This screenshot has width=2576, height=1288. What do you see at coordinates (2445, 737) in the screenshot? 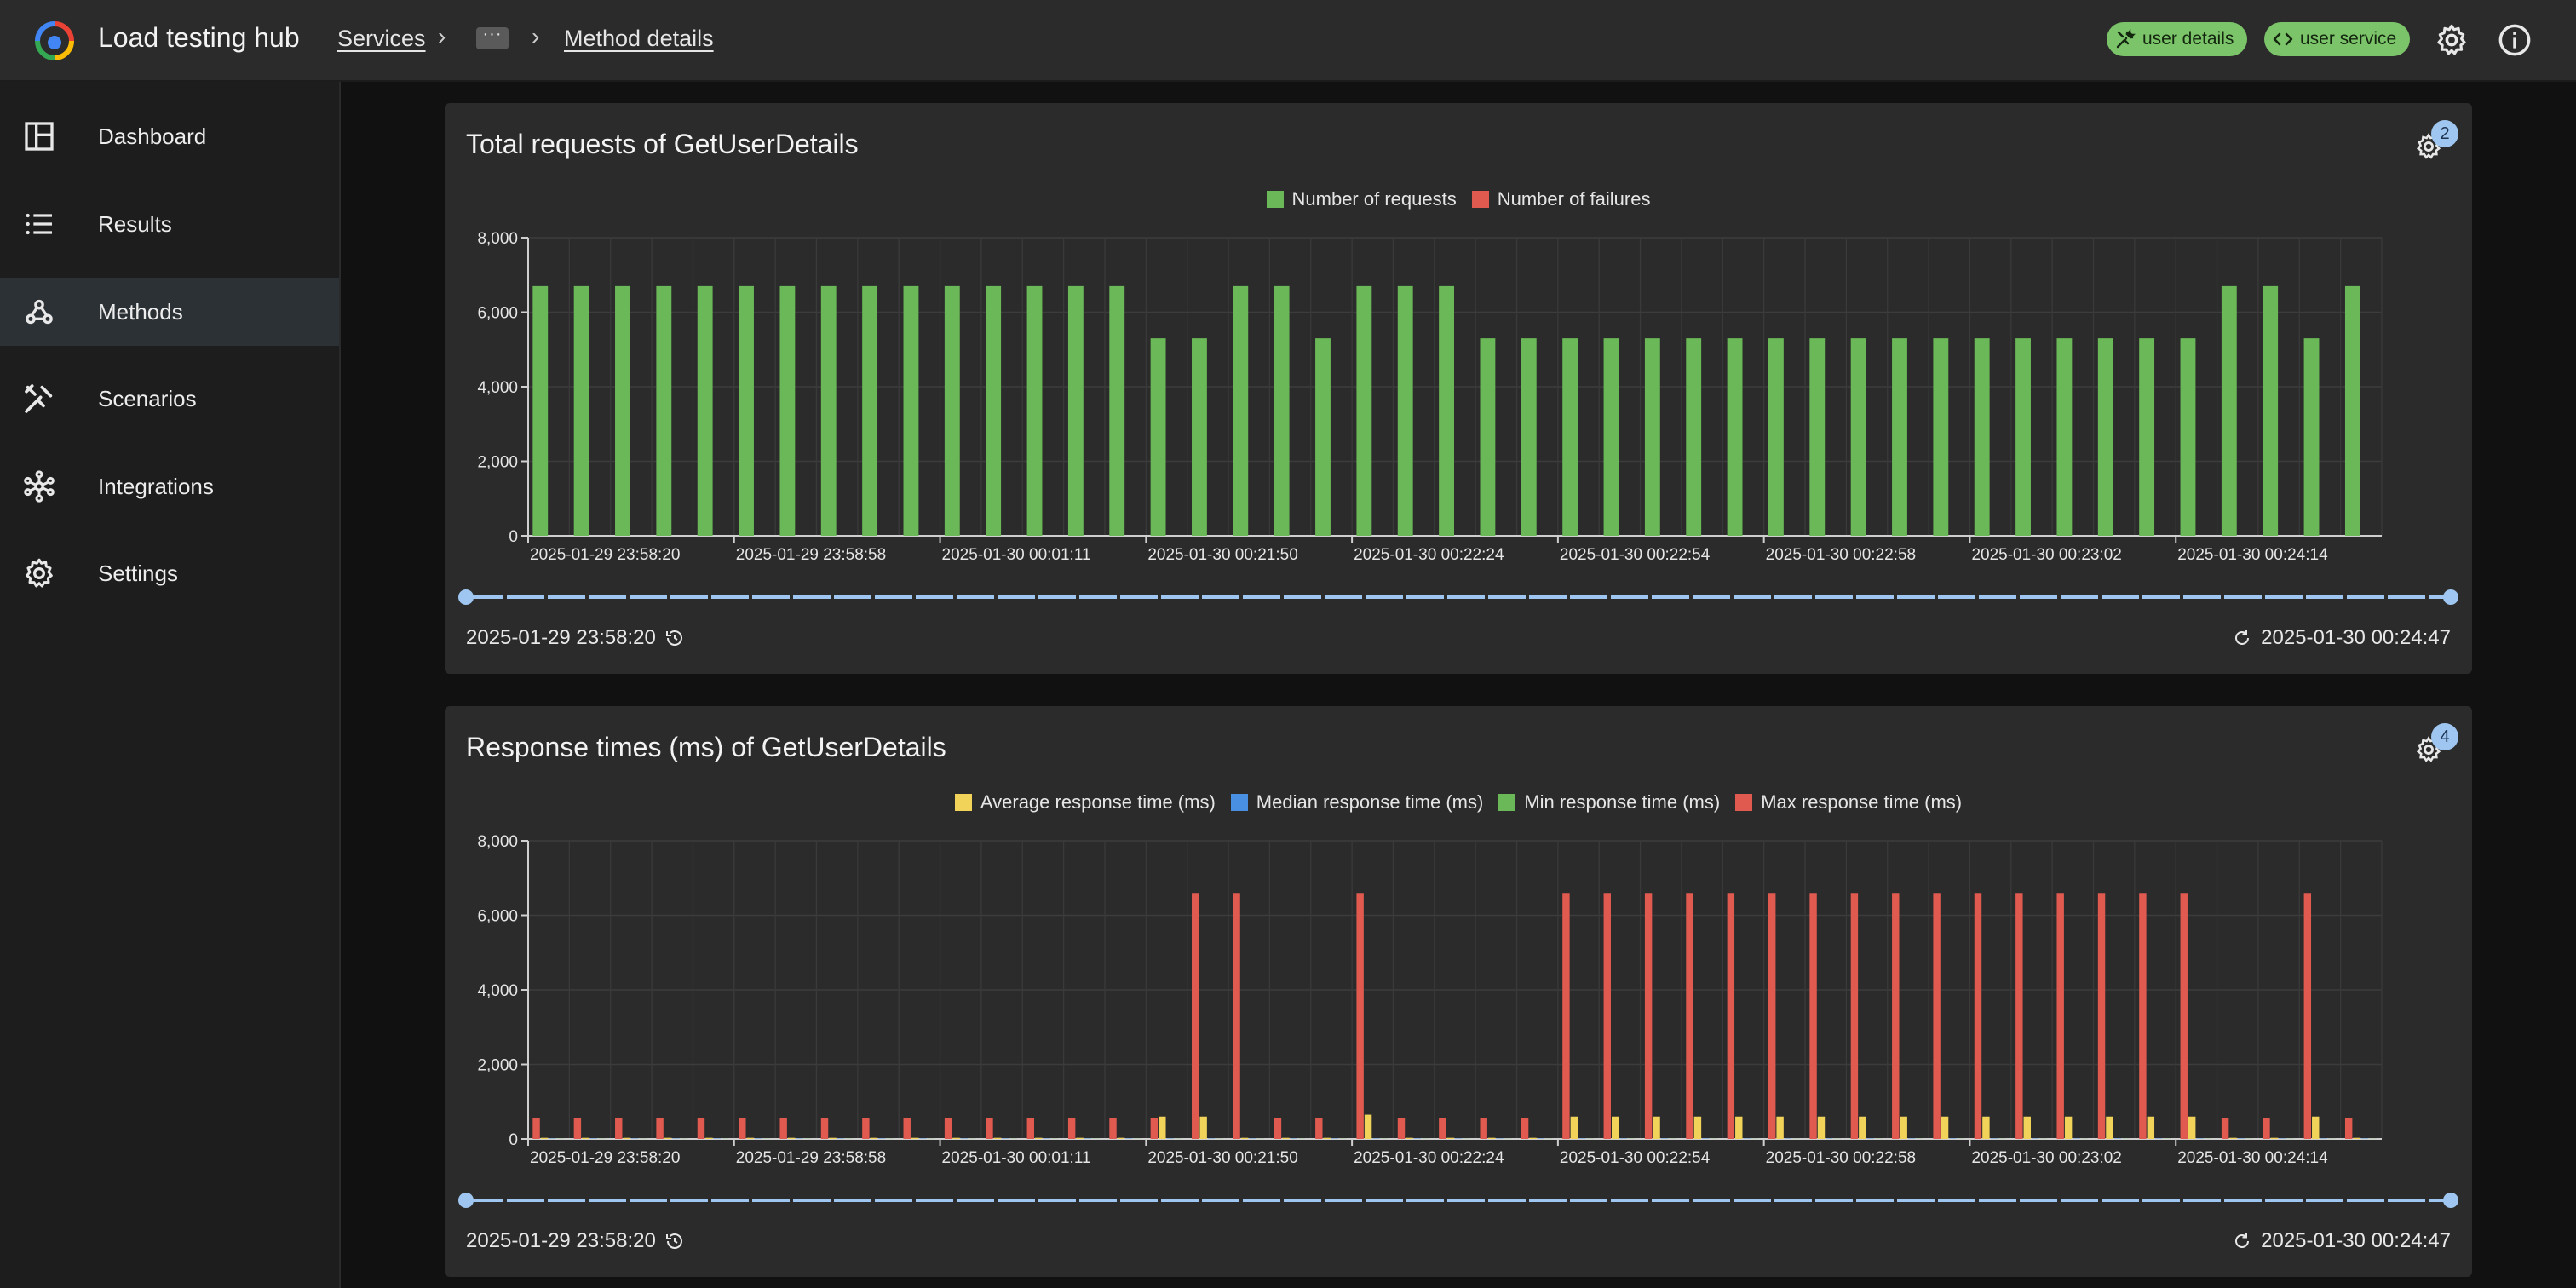
I see `settings-count-badge: 4` at bounding box center [2445, 737].